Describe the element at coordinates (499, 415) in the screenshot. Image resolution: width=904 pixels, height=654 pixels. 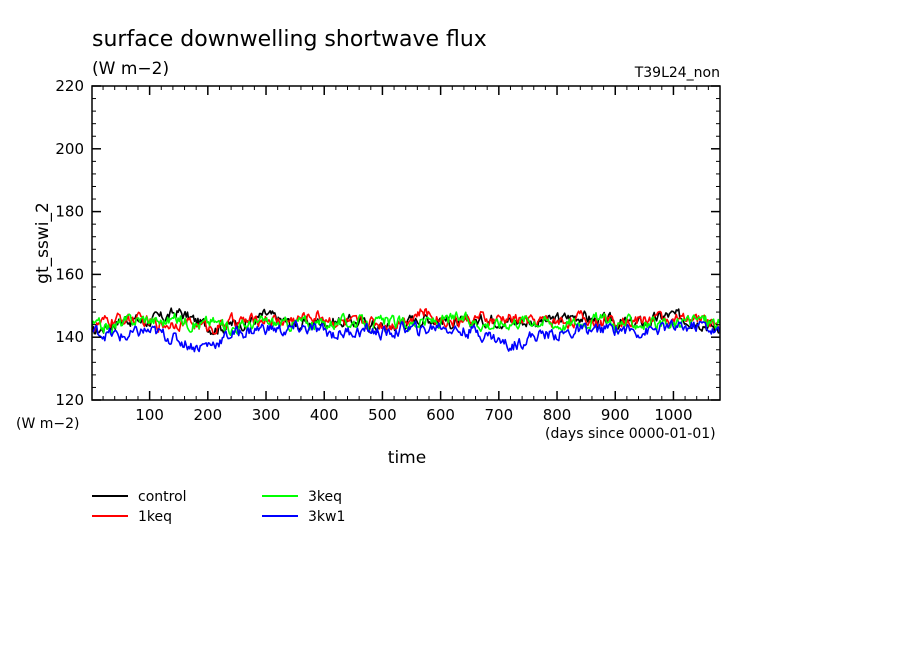
I see `x-tick-label: 700` at that location.